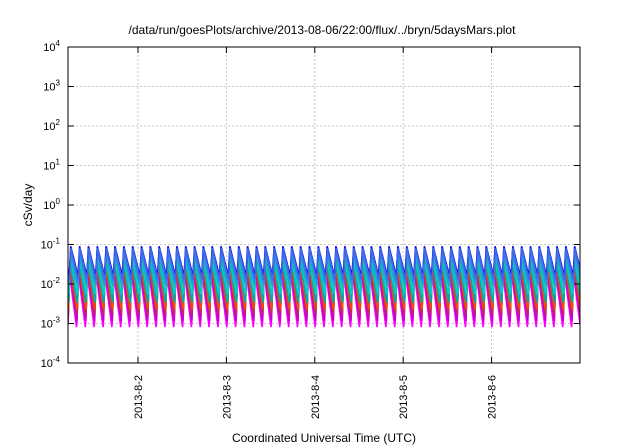 This screenshot has width=640, height=448. What do you see at coordinates (51, 204) in the screenshot?
I see `y-tick-label: 10⁰` at bounding box center [51, 204].